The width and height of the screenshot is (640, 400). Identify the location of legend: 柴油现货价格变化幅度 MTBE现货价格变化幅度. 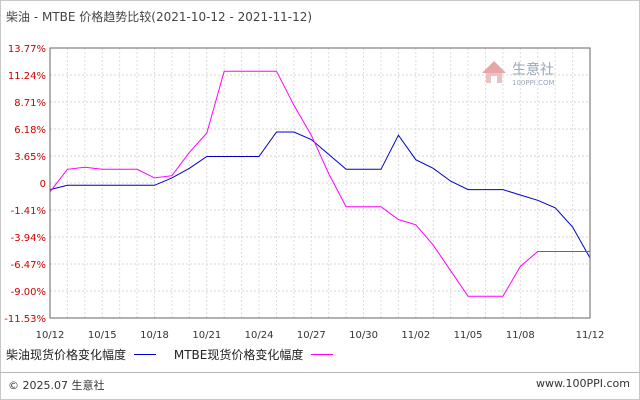
(176, 354).